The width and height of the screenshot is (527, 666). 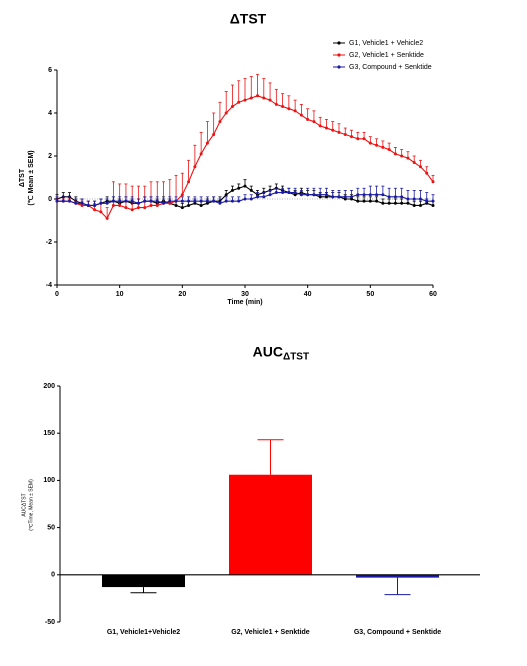 What do you see at coordinates (50, 70) in the screenshot?
I see `y-tick-label: 6` at bounding box center [50, 70].